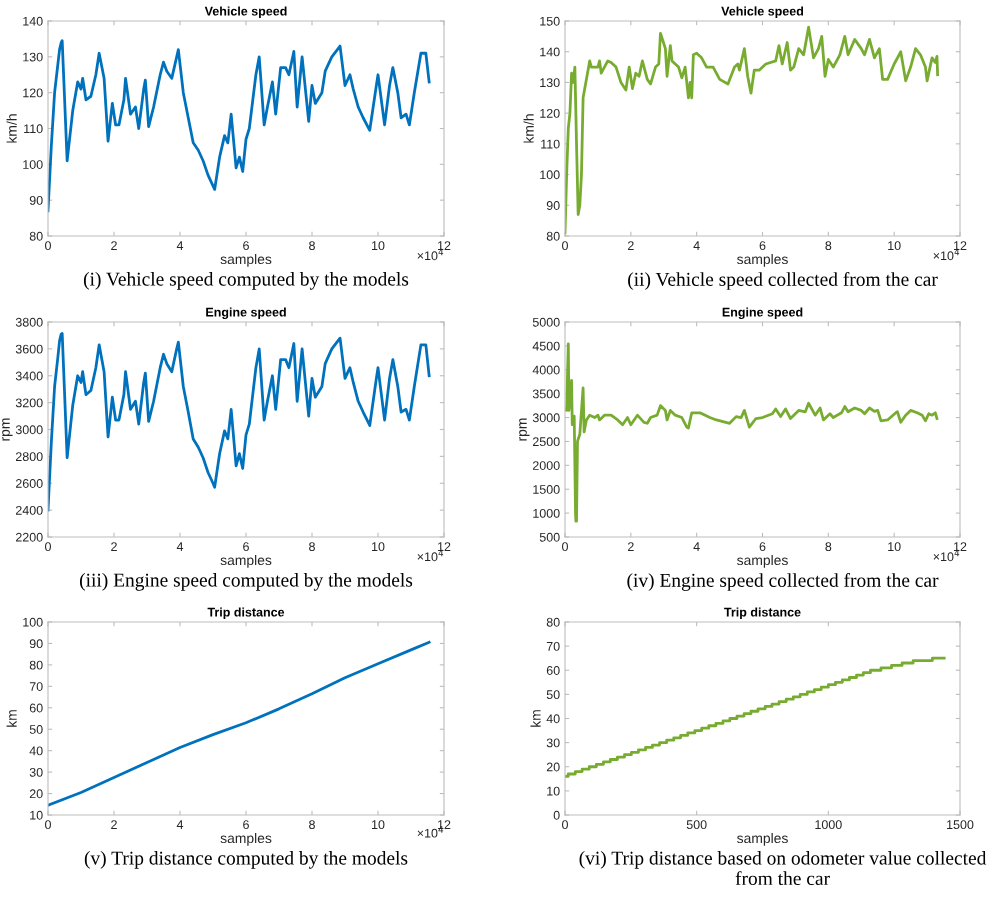 Image resolution: width=1002 pixels, height=903 pixels. What do you see at coordinates (546, 346) in the screenshot?
I see `y-tick-label: 4500` at bounding box center [546, 346].